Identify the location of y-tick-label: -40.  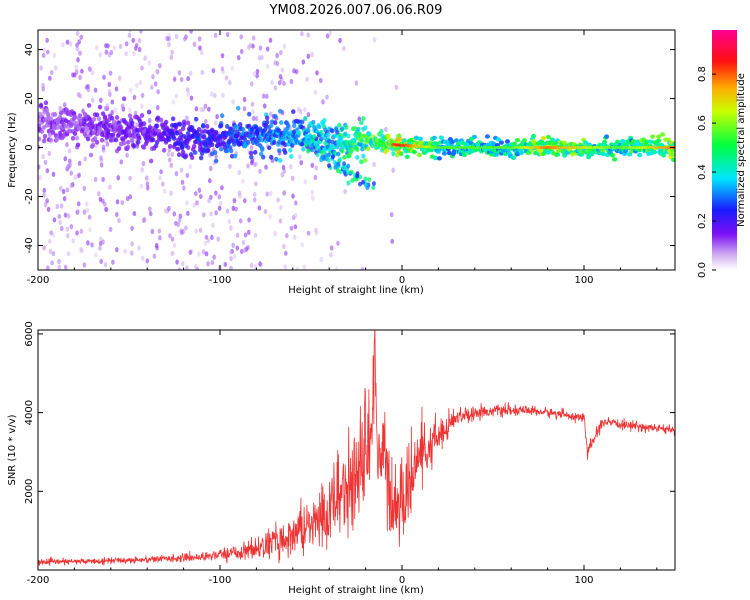
(29, 245).